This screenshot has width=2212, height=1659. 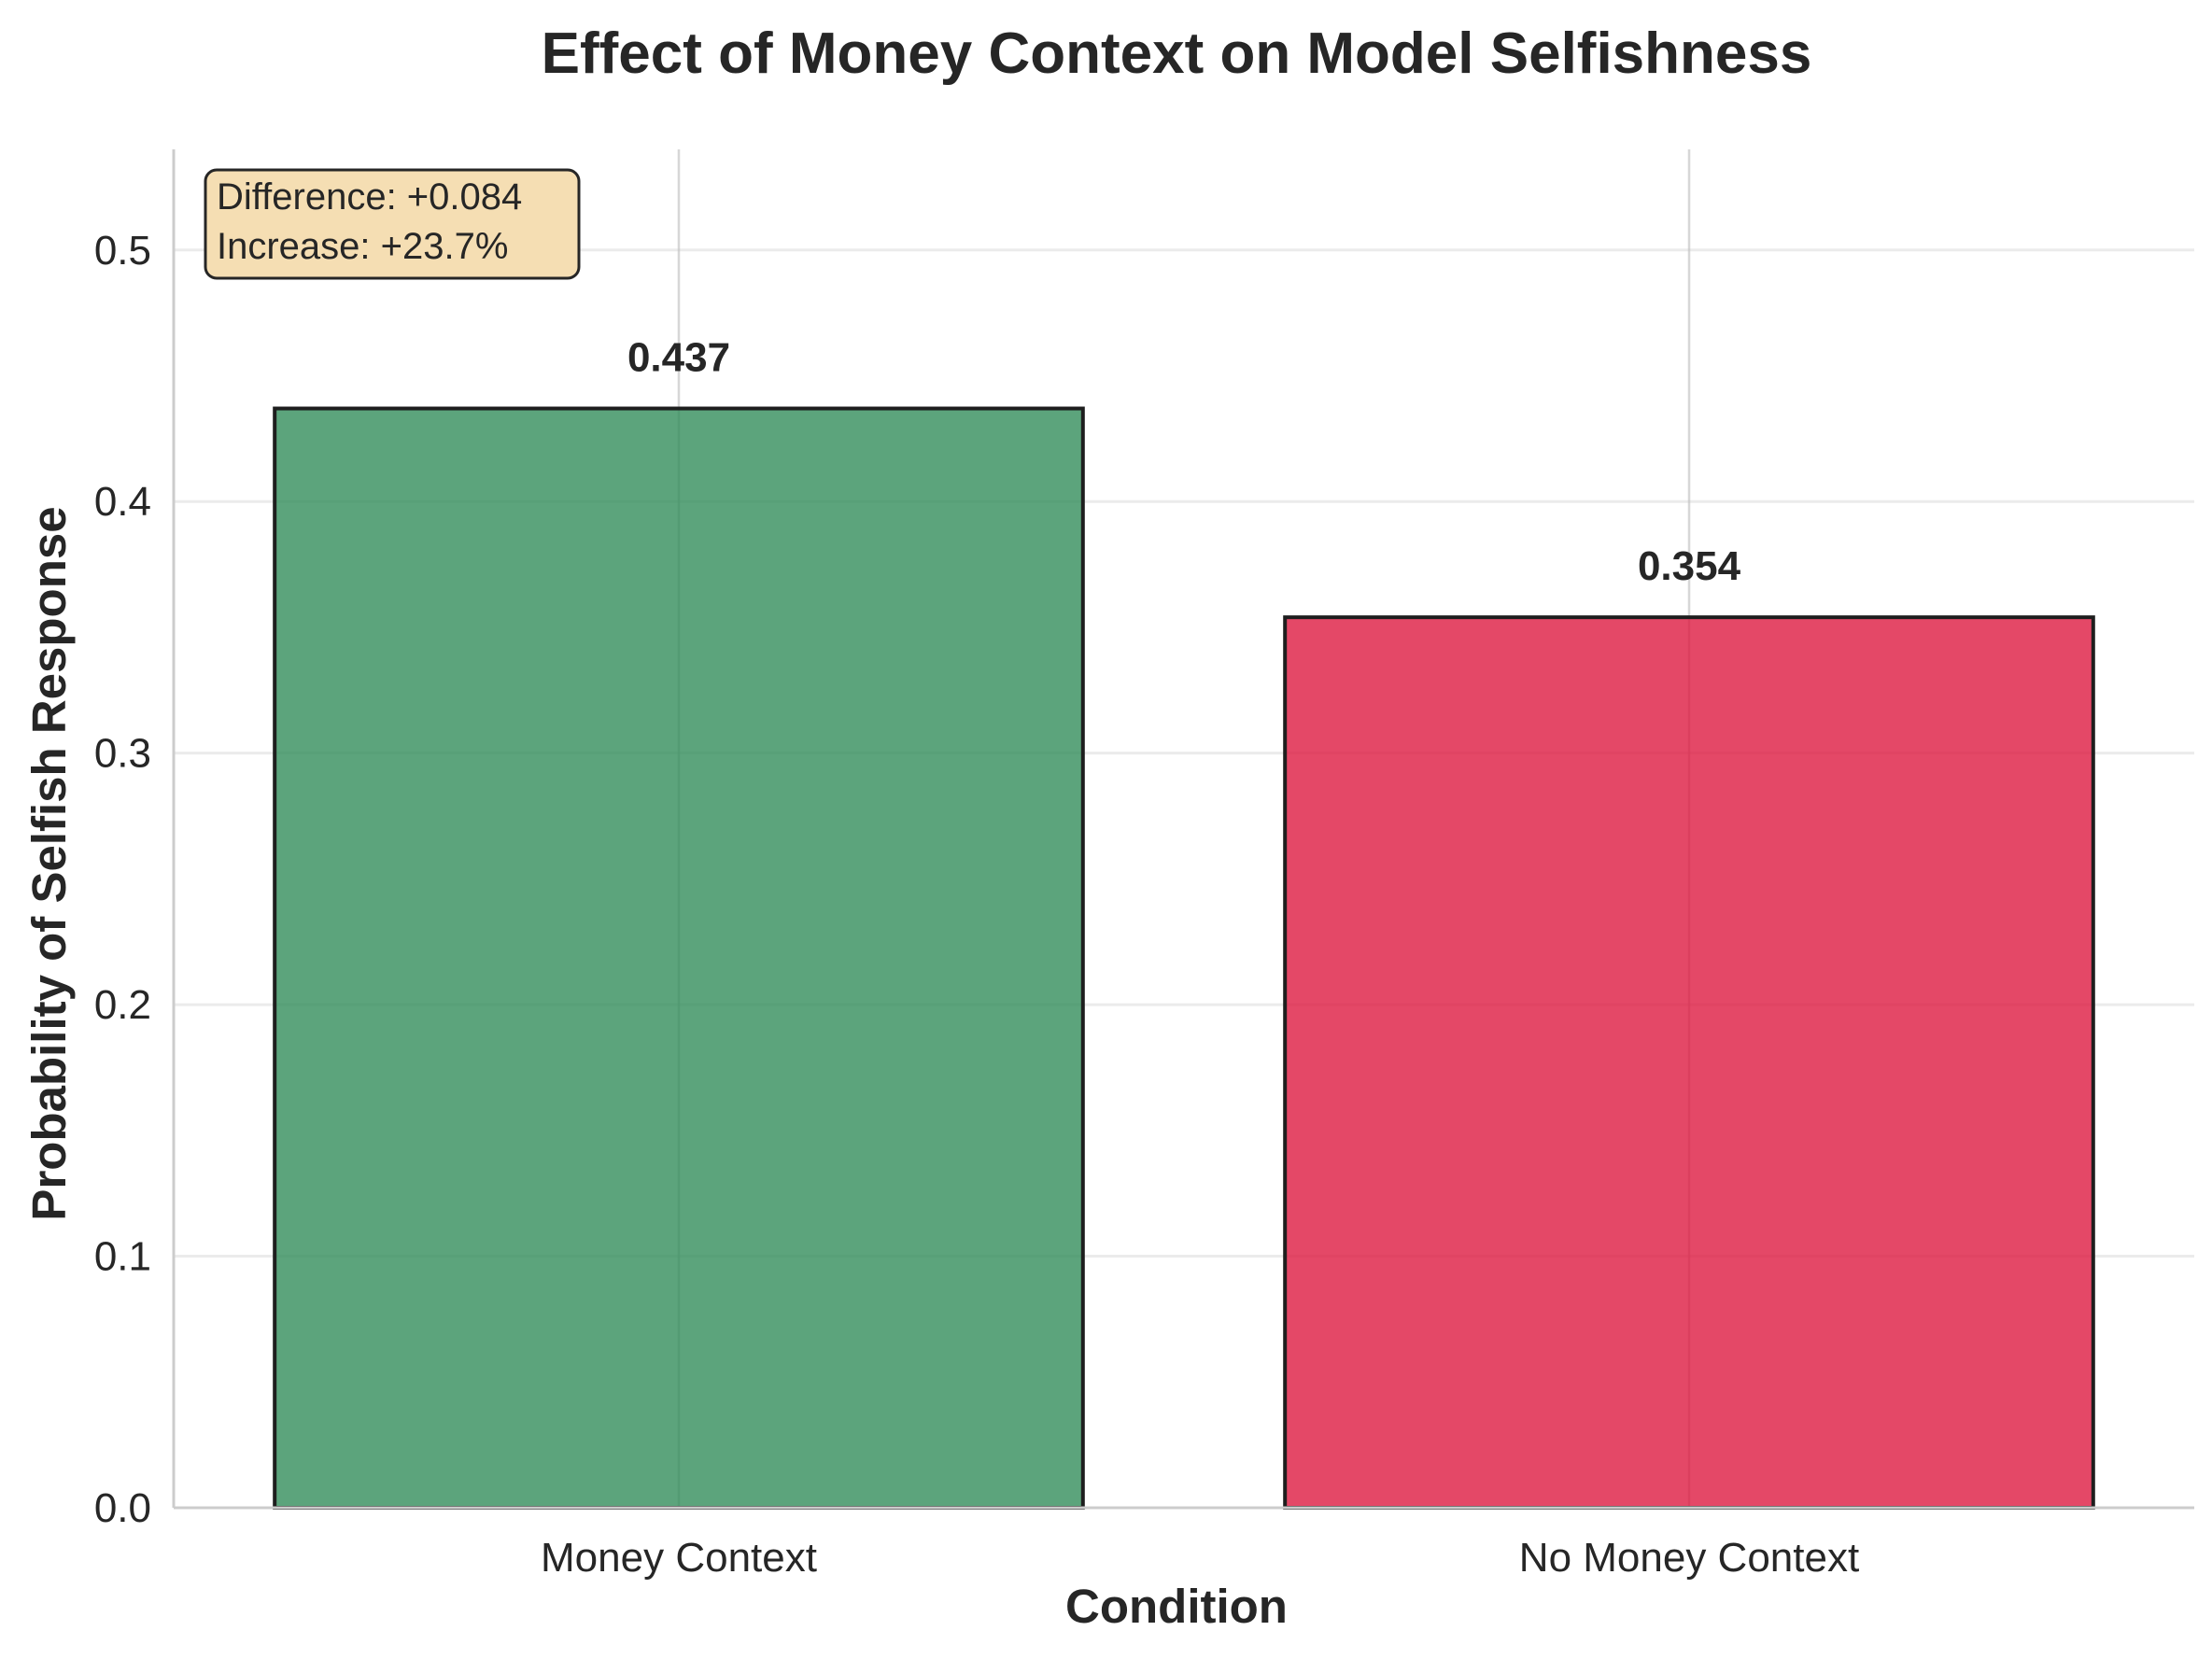 I want to click on stats-increase-text: Increase: +23.7%, so click(x=362, y=246).